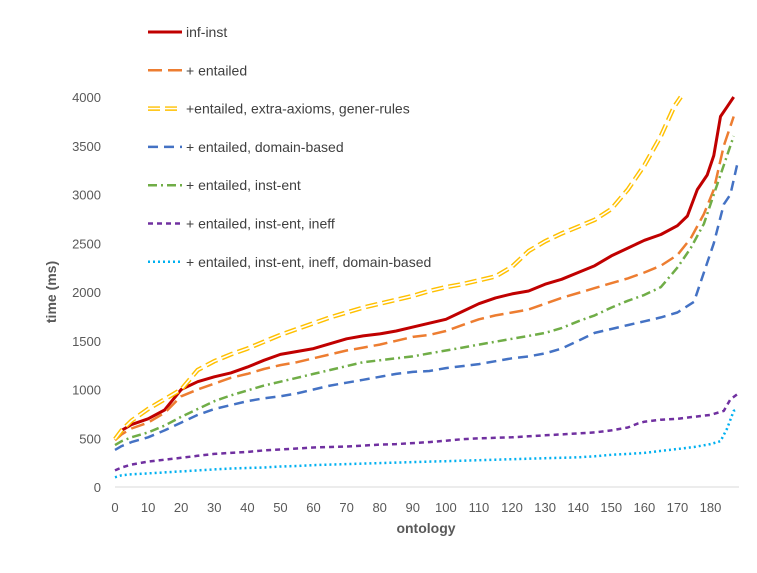 This screenshot has width=757, height=573. Describe the element at coordinates (446, 507) in the screenshot. I see `x-tick-label: 100` at that location.